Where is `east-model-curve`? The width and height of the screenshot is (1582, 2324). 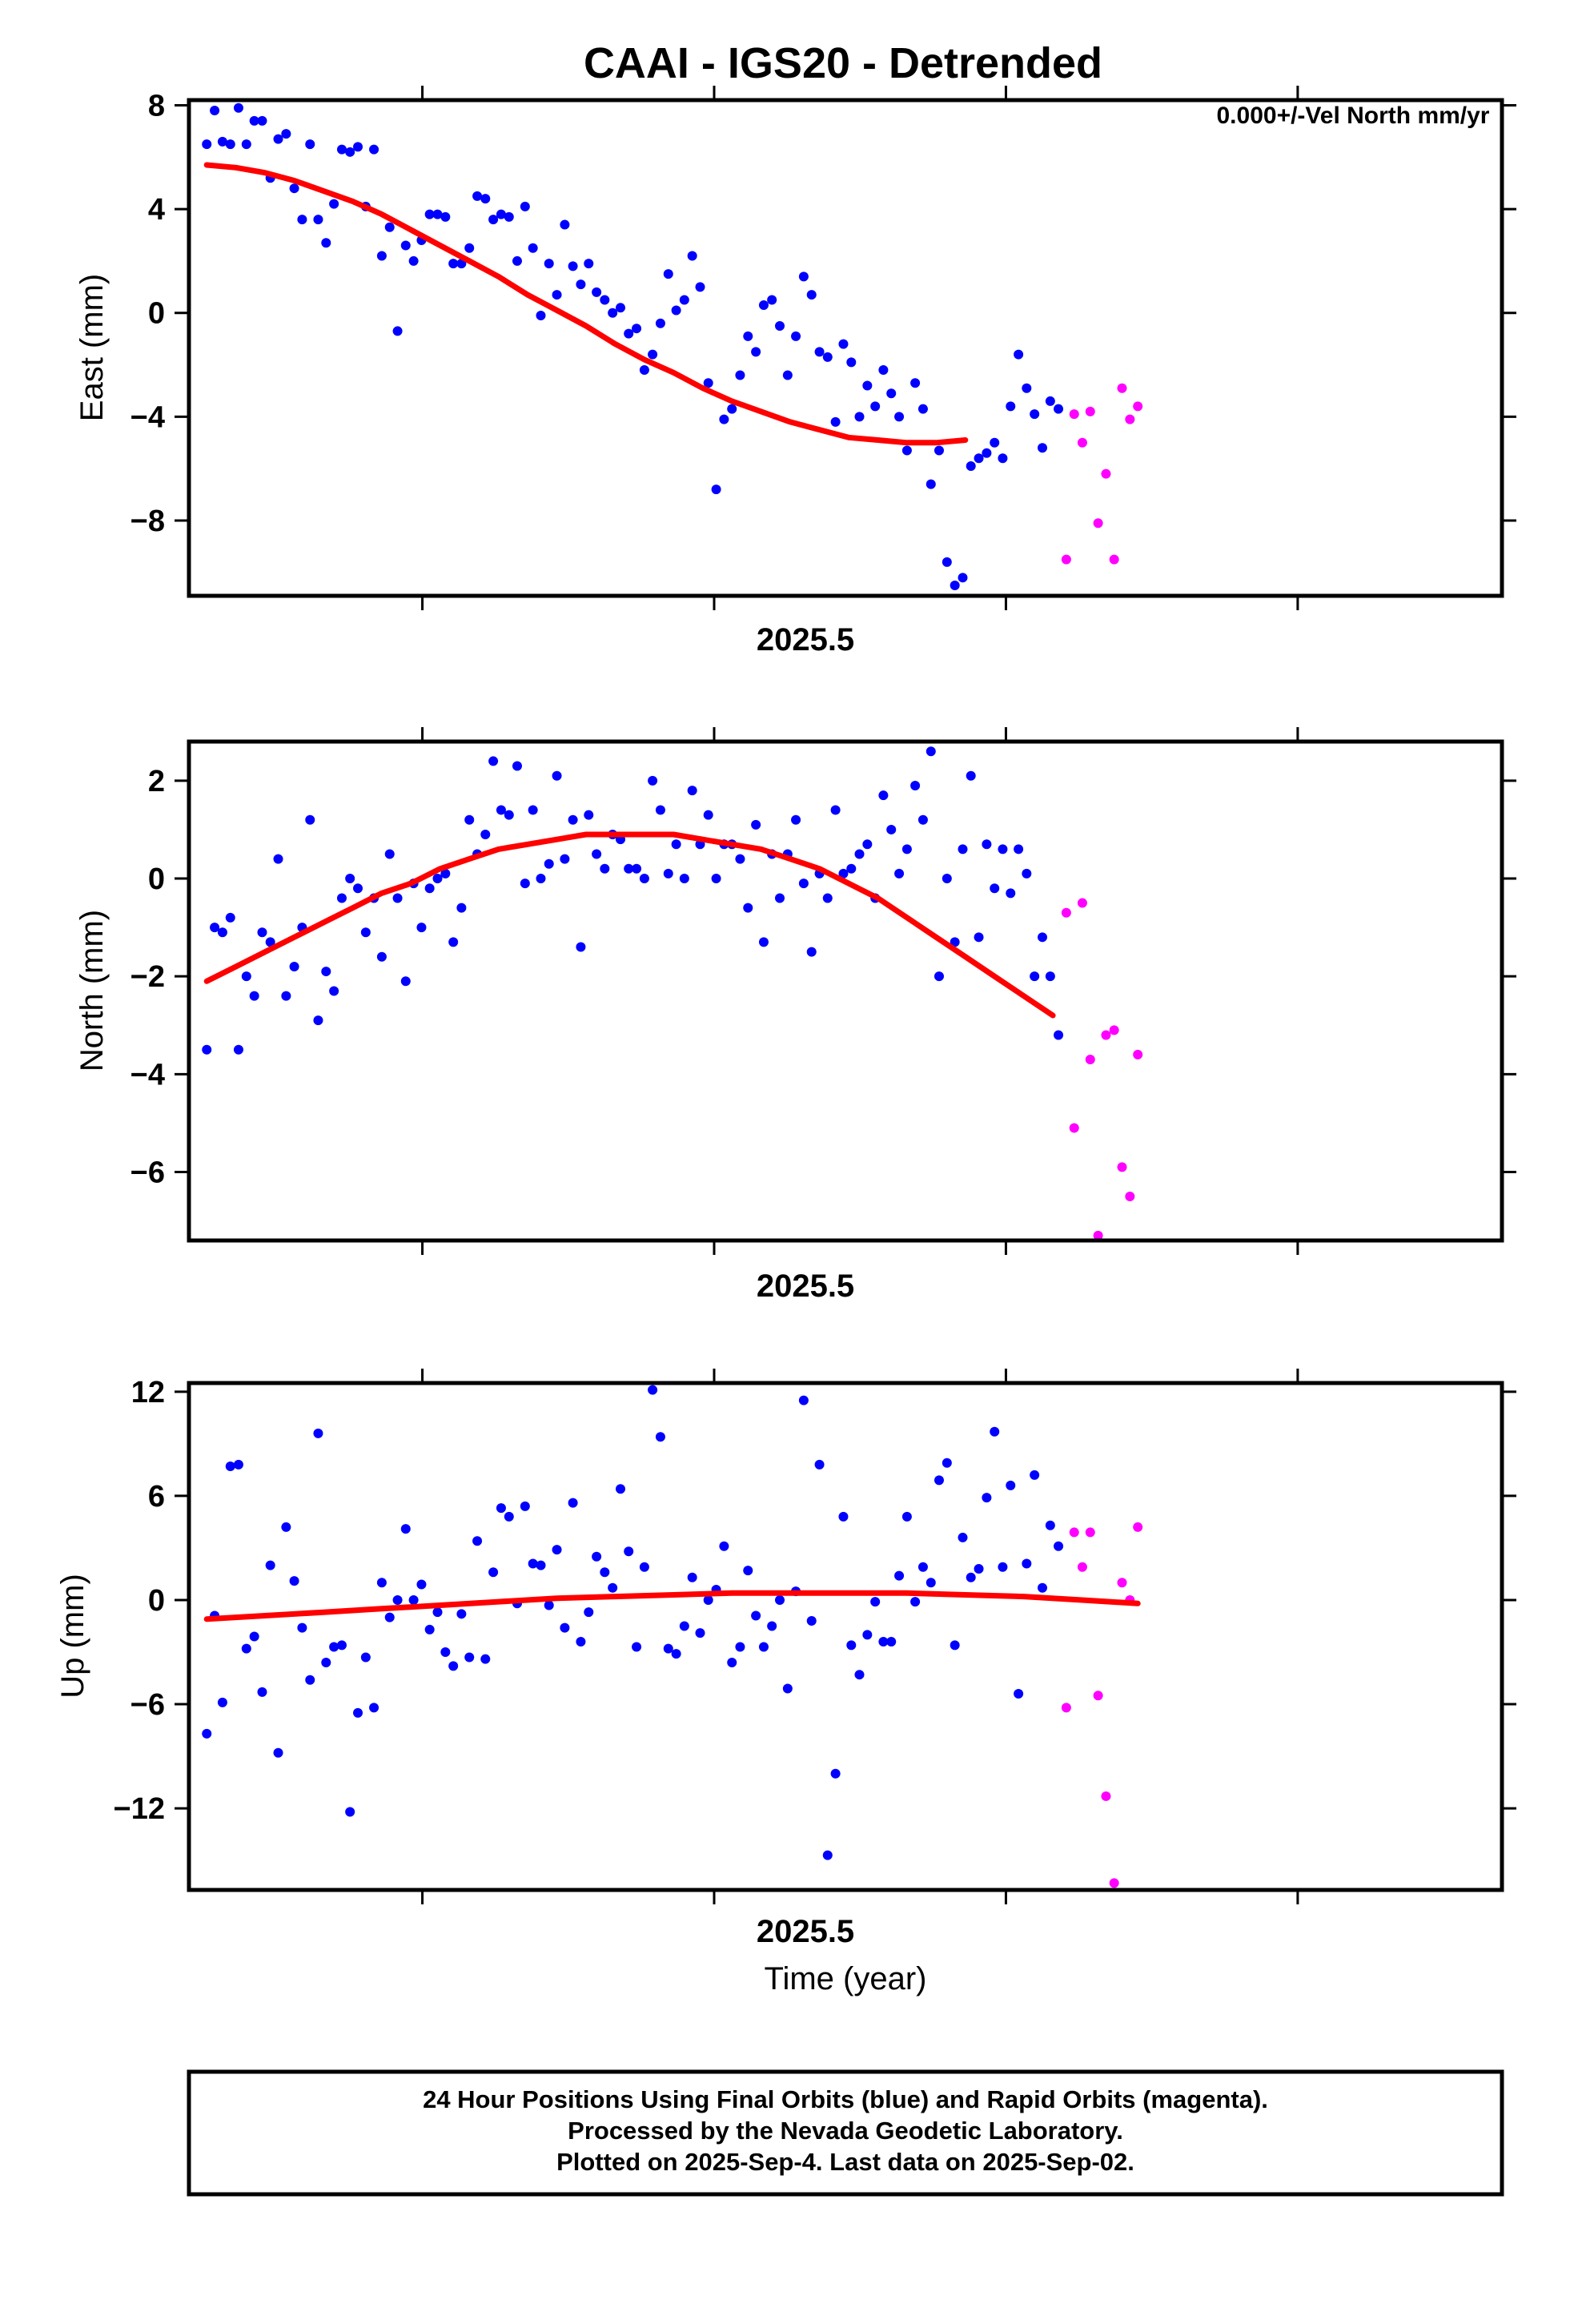
east-model-curve is located at coordinates (586, 304).